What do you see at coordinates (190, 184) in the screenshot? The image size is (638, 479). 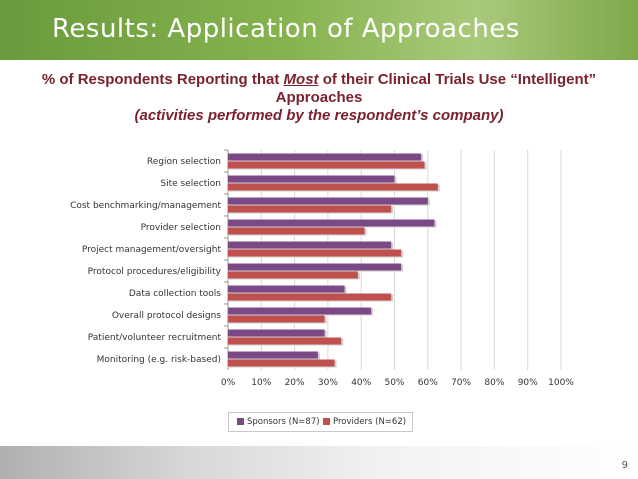 I see `category-label: Site selection` at bounding box center [190, 184].